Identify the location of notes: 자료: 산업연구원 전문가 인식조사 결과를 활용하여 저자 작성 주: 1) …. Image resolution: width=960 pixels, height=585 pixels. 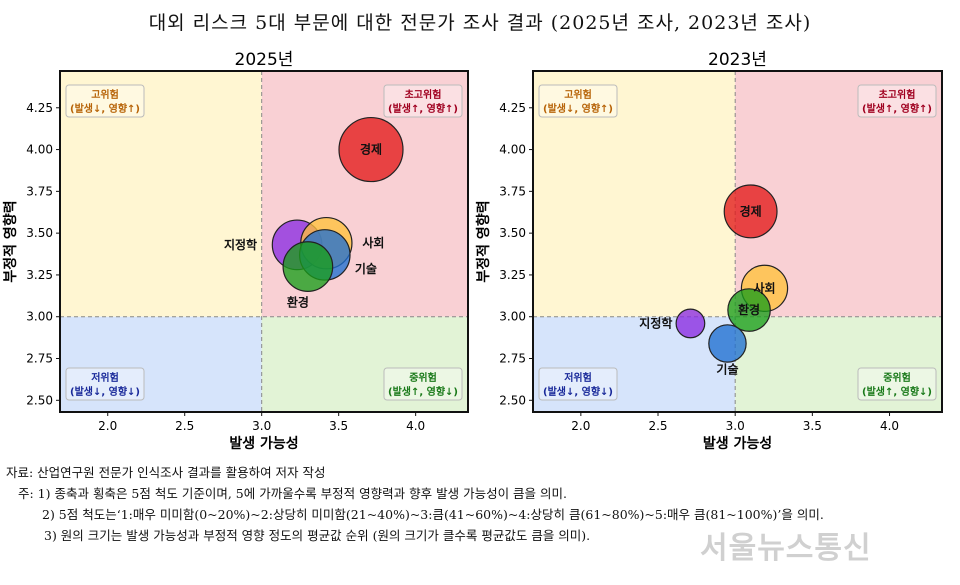
(415, 504).